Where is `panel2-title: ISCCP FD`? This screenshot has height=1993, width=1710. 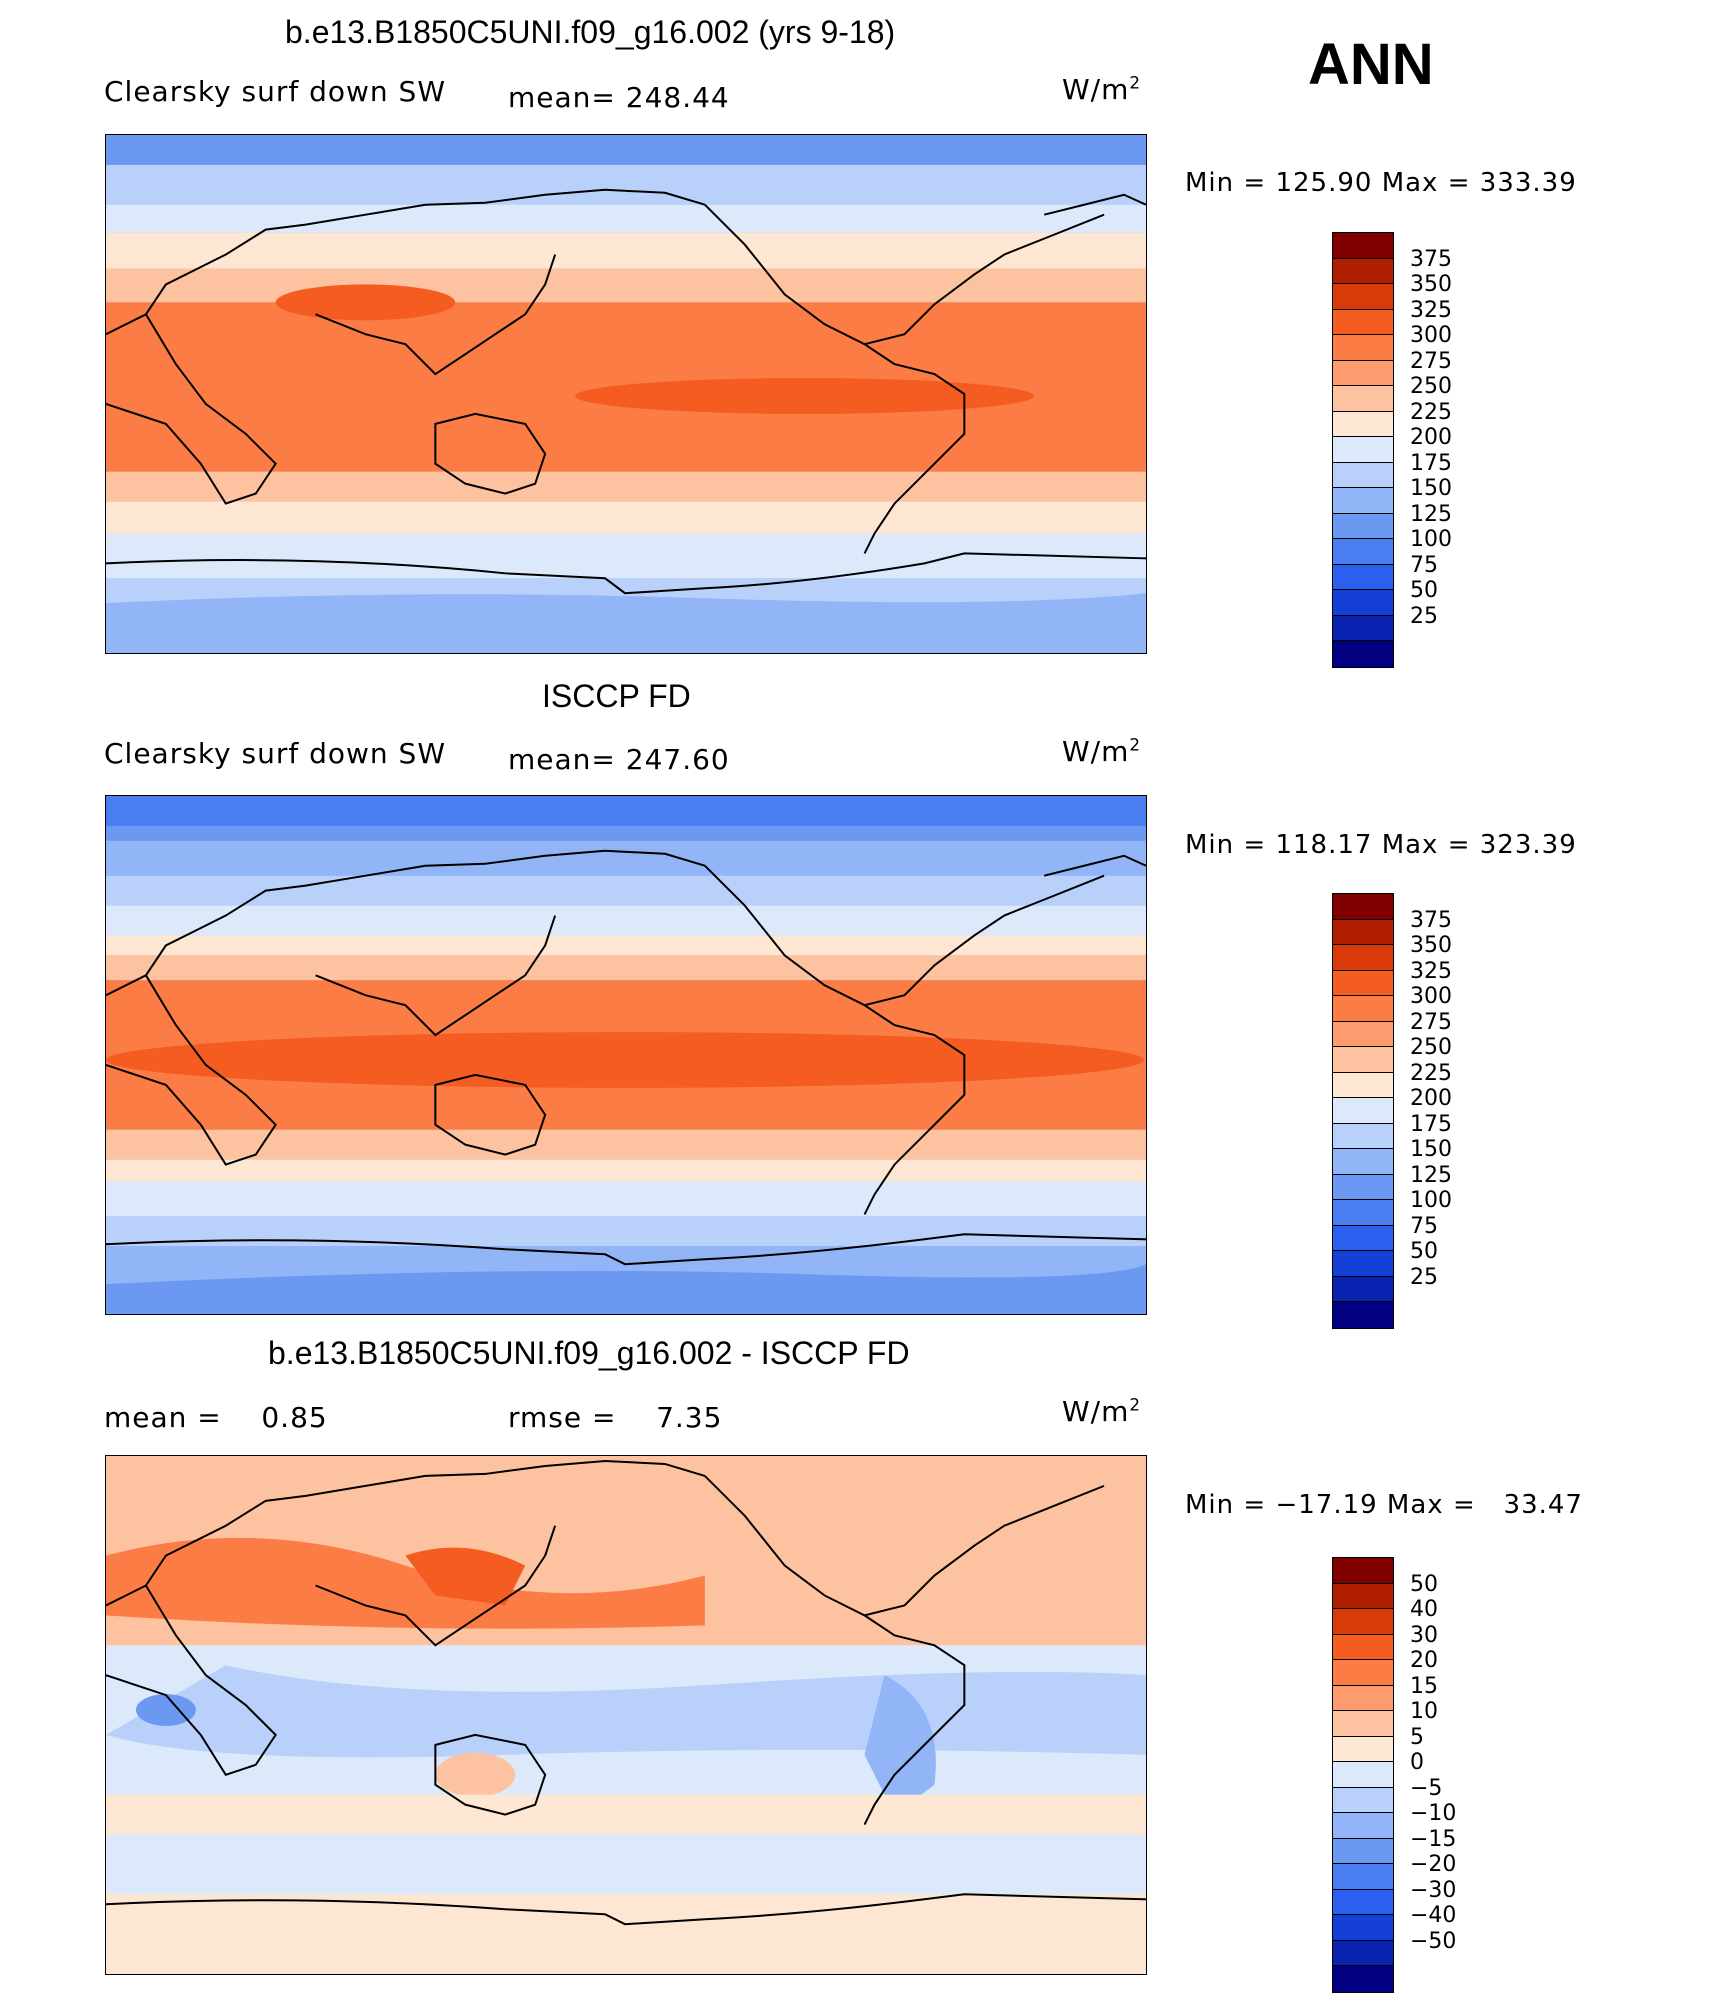 panel2-title: ISCCP FD is located at coordinates (616, 696).